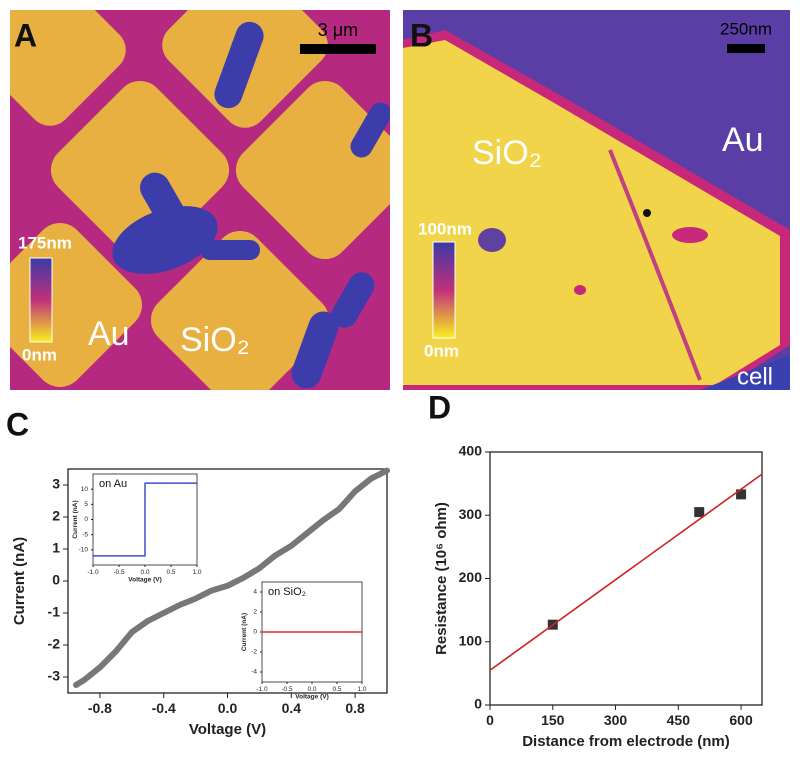 Image resolution: width=800 pixels, height=761 pixels. I want to click on y-tick-label: -1, so click(54, 612).